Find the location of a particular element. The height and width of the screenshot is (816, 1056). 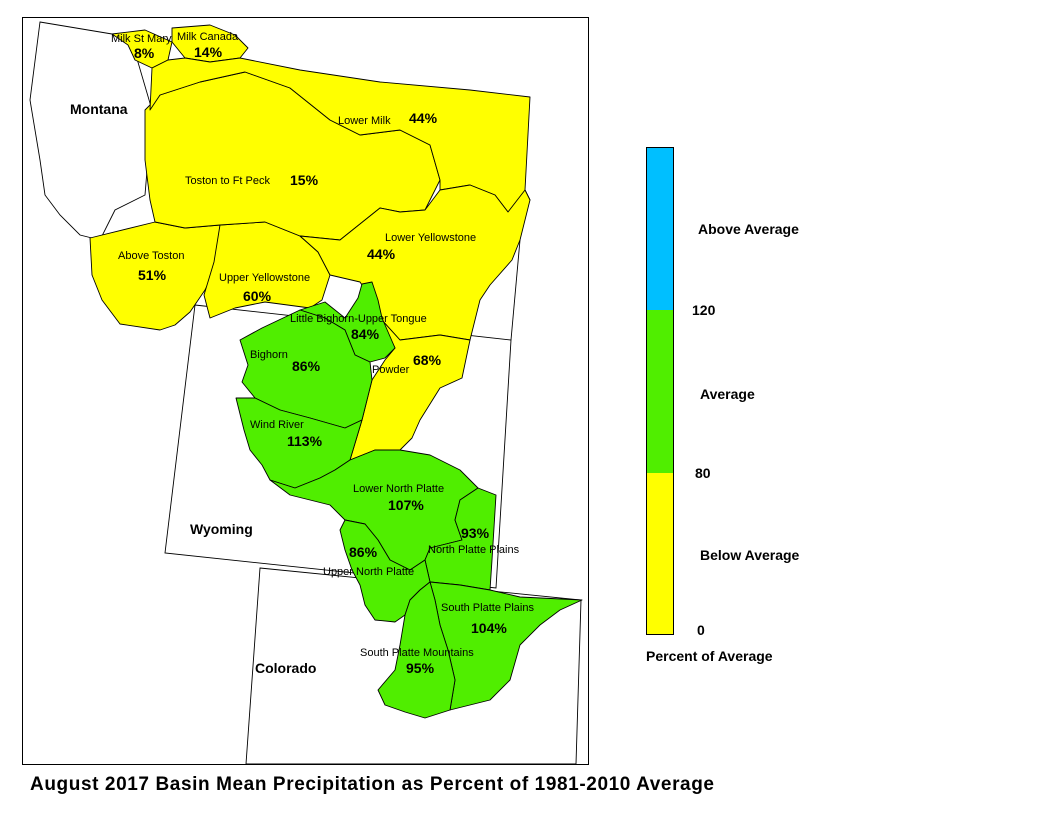

basin-percent-toston-to-ft-peck: 15% is located at coordinates (304, 180).